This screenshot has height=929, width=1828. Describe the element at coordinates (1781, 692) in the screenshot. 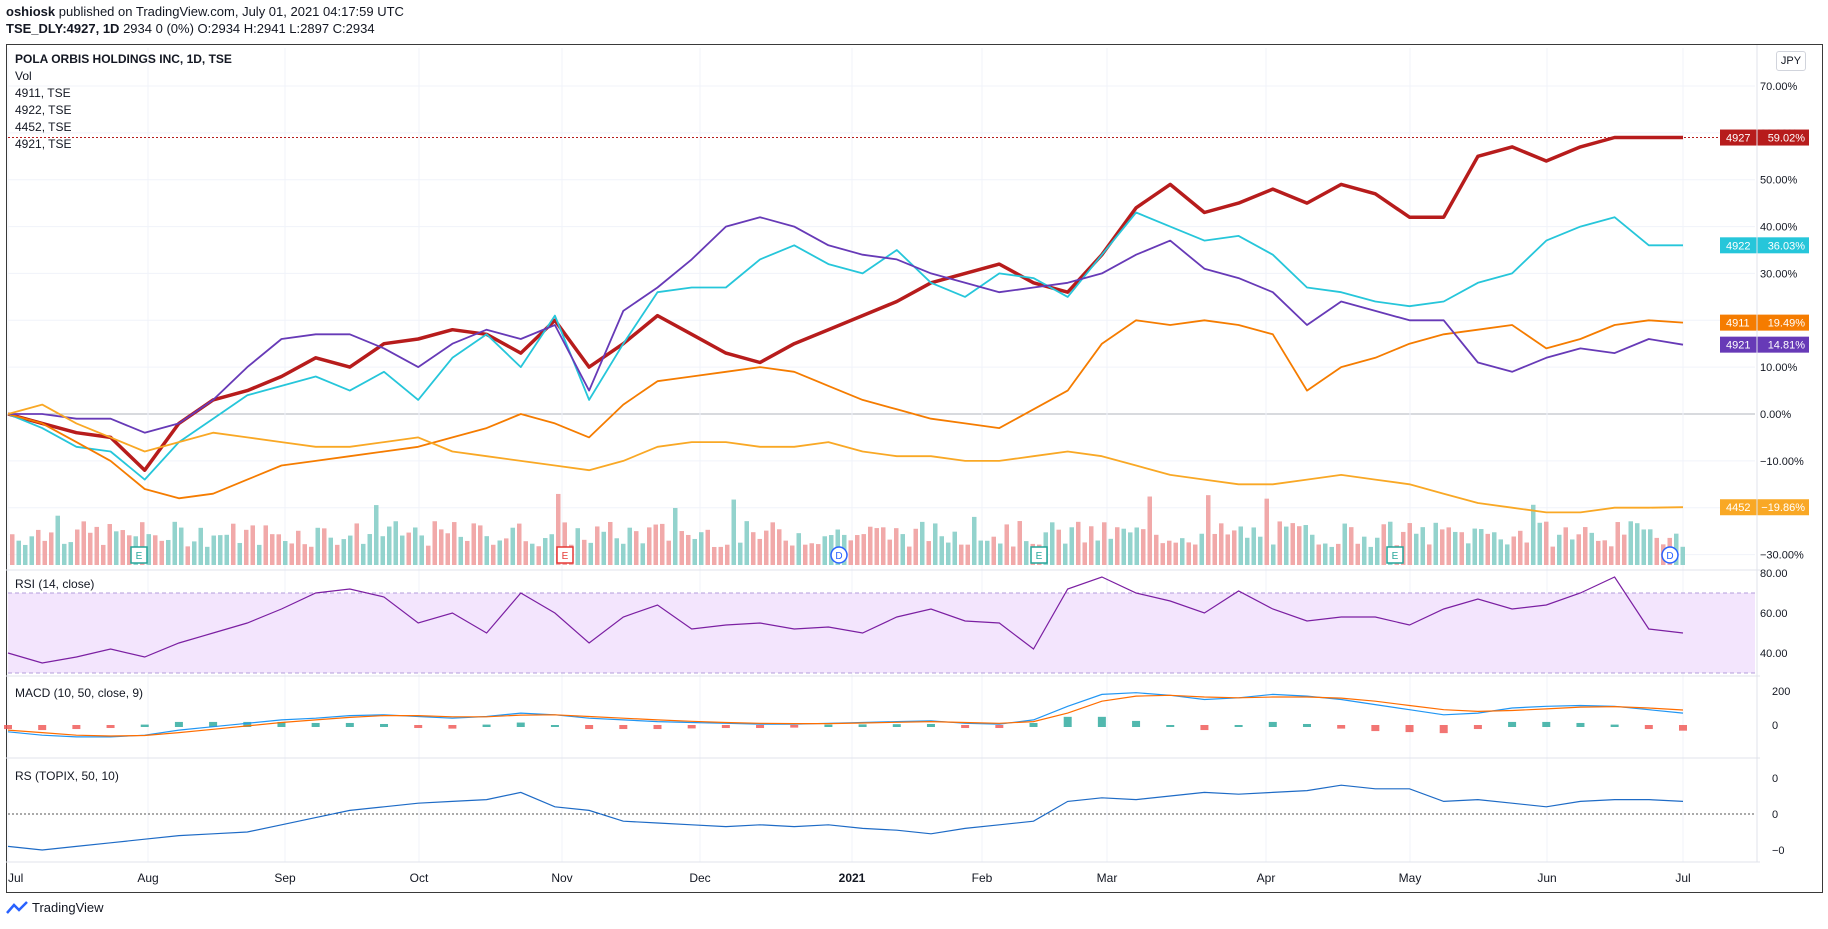

I see `macd-axis-label: 200` at that location.